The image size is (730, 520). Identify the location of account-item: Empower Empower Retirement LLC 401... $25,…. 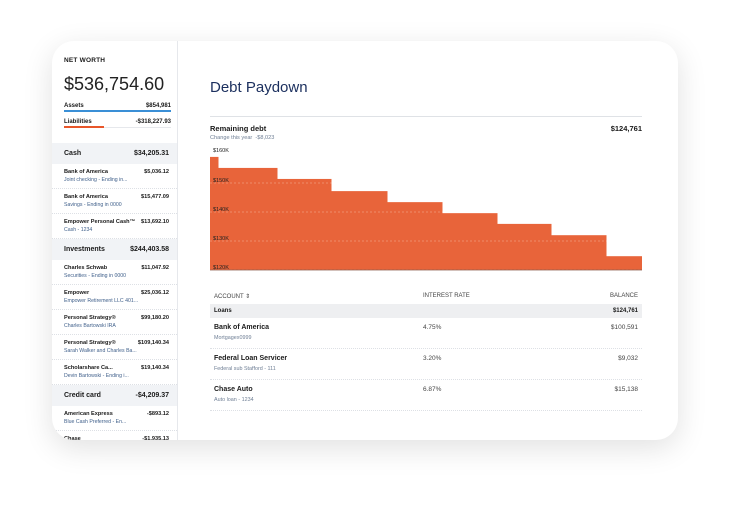
(114, 297).